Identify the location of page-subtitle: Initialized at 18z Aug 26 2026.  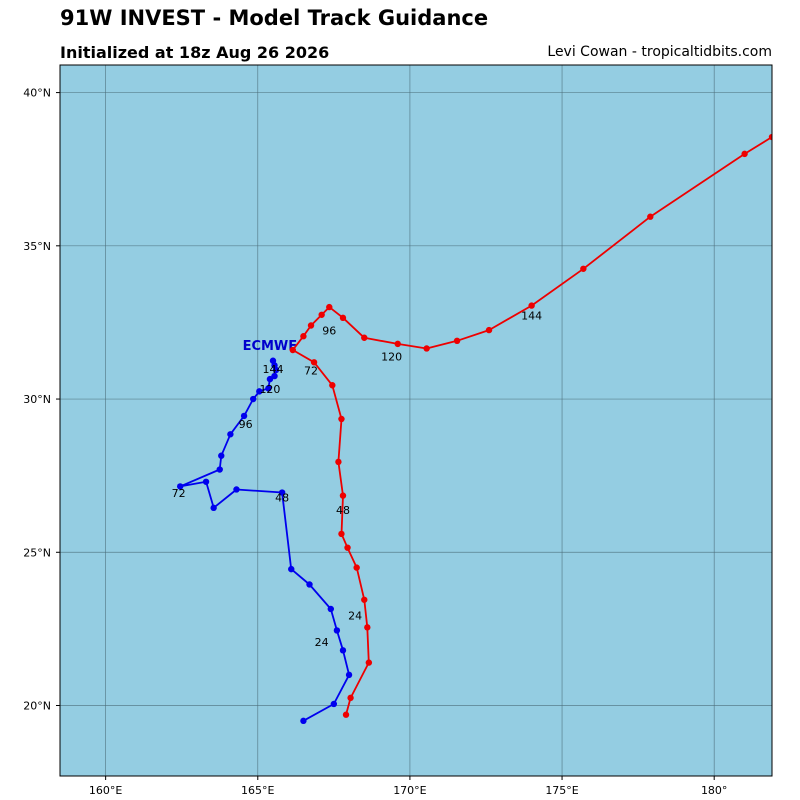
(195, 52).